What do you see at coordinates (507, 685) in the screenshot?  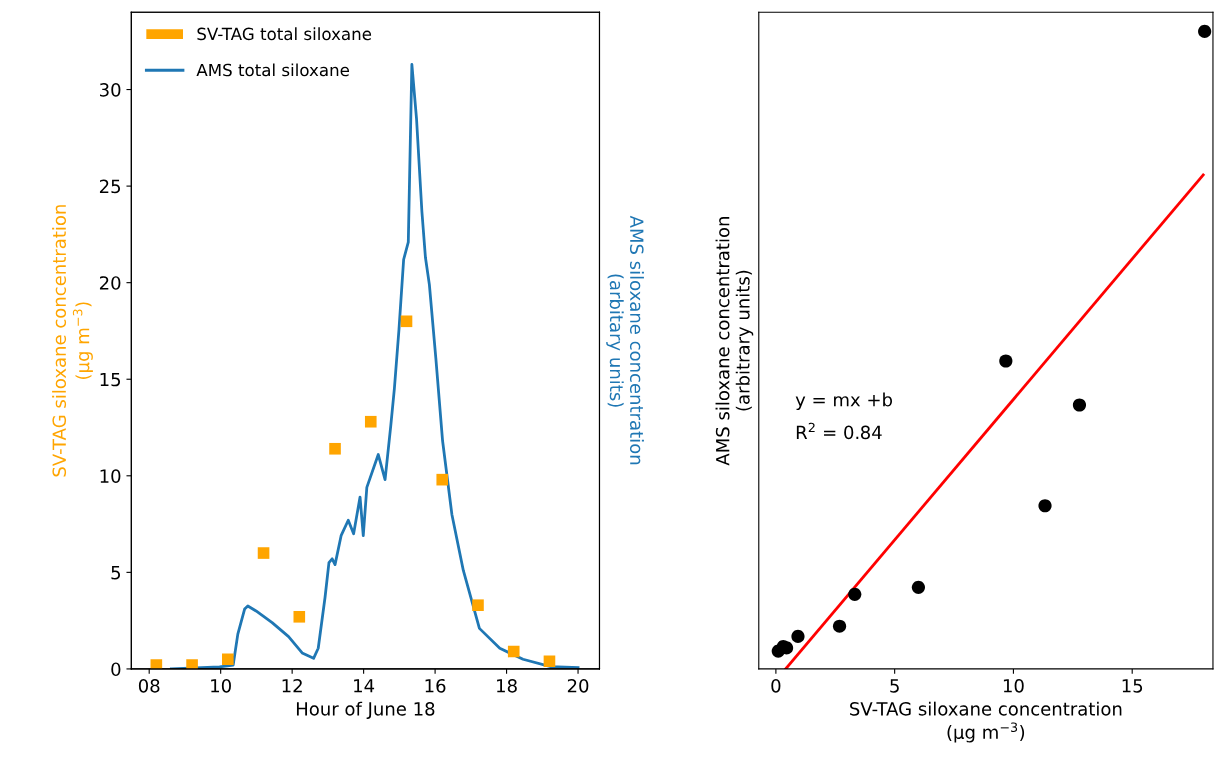 I see `x-tick-label: 18` at bounding box center [507, 685].